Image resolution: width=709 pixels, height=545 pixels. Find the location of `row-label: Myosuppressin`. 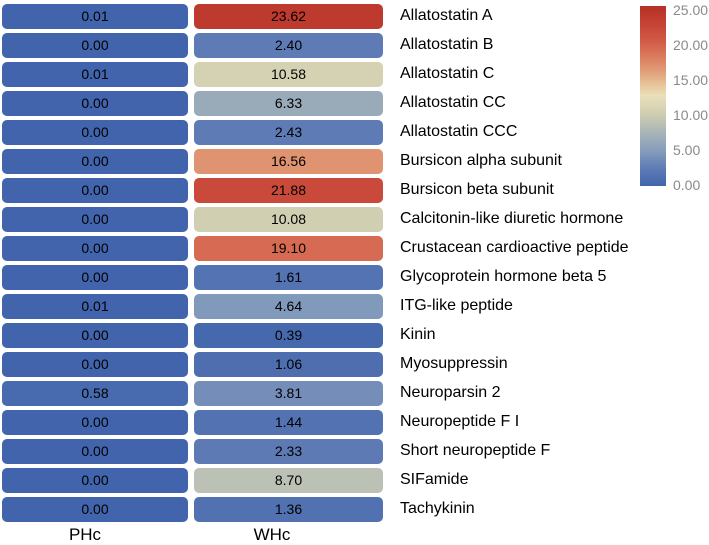

row-label: Myosuppressin is located at coordinates (454, 364).